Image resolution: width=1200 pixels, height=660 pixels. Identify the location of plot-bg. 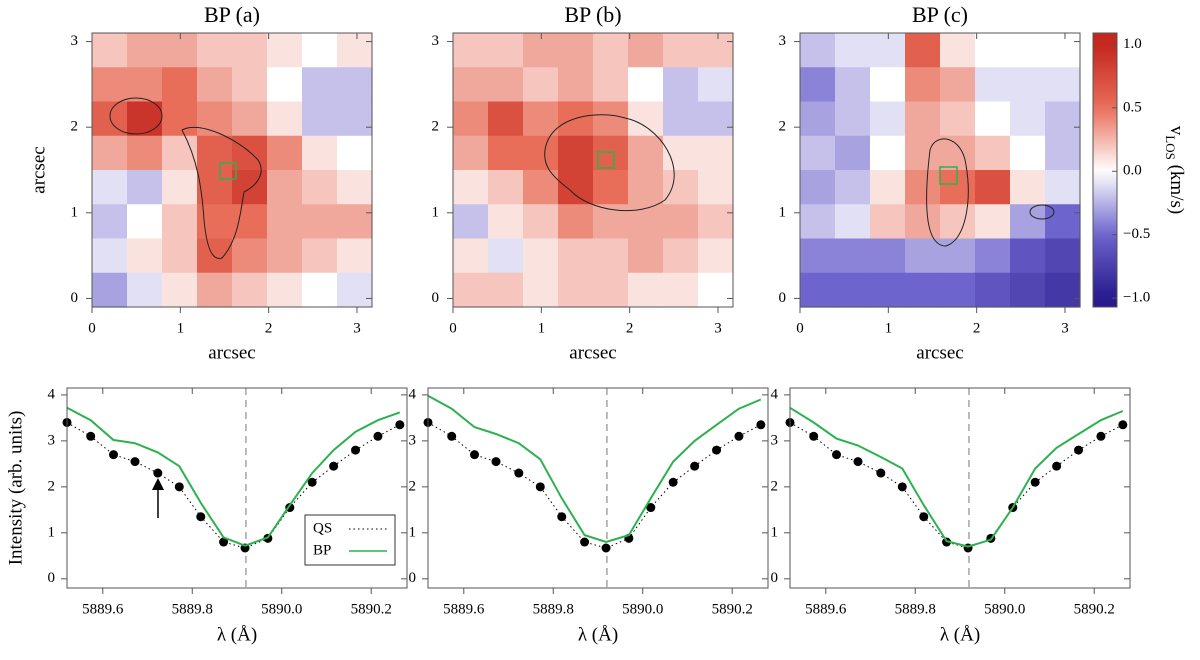
(598, 488).